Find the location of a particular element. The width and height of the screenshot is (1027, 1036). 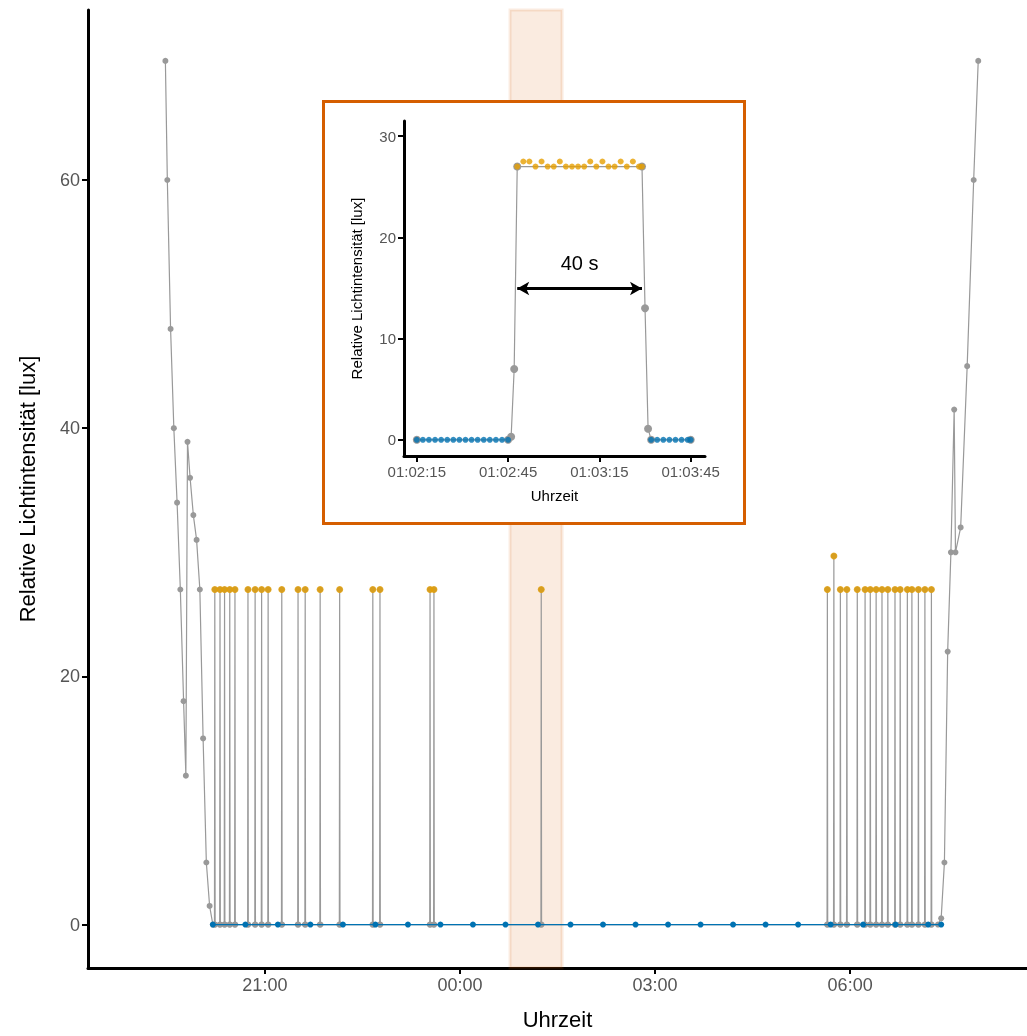

x-tick-label: 01:02:45 is located at coordinates (508, 471).